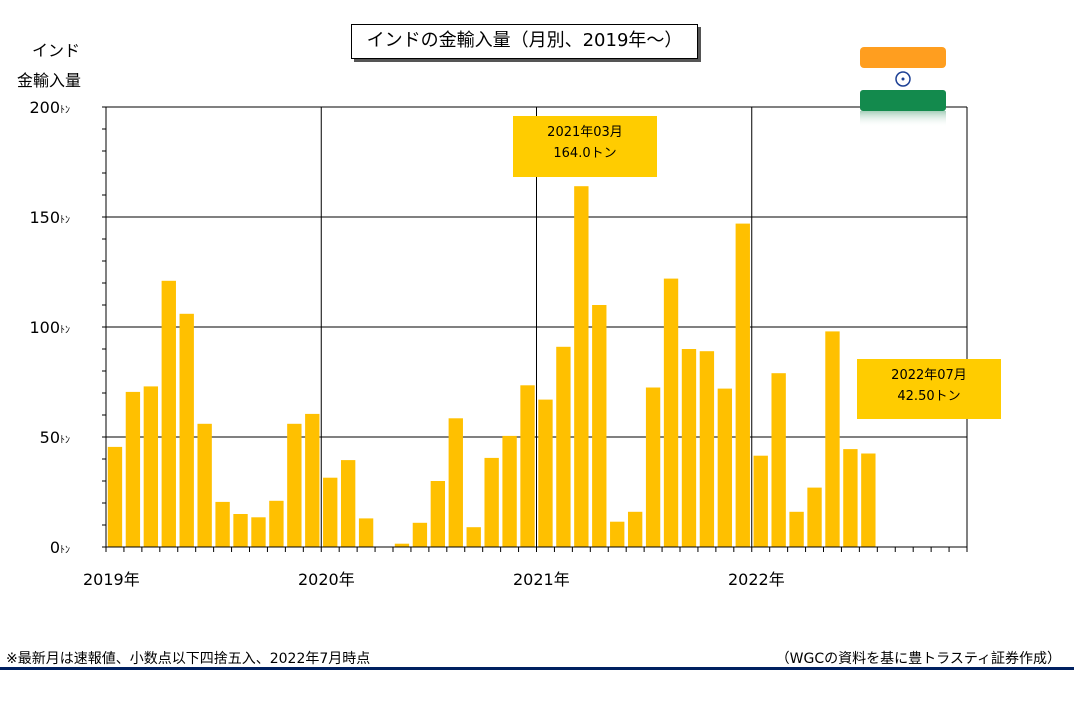 Image resolution: width=1074 pixels, height=707 pixels. What do you see at coordinates (49, 80) in the screenshot?
I see `y-axis-label-line2: 金輸入量` at bounding box center [49, 80].